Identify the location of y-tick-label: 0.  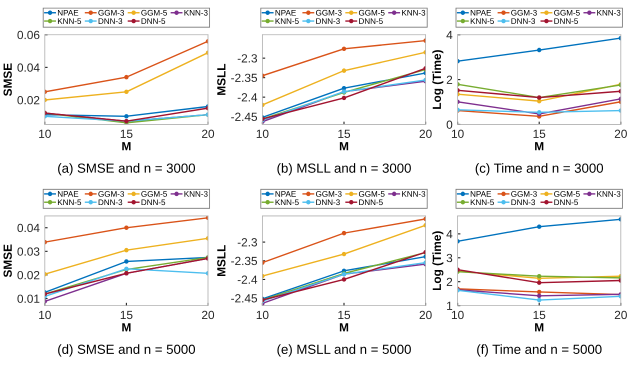
(449, 124).